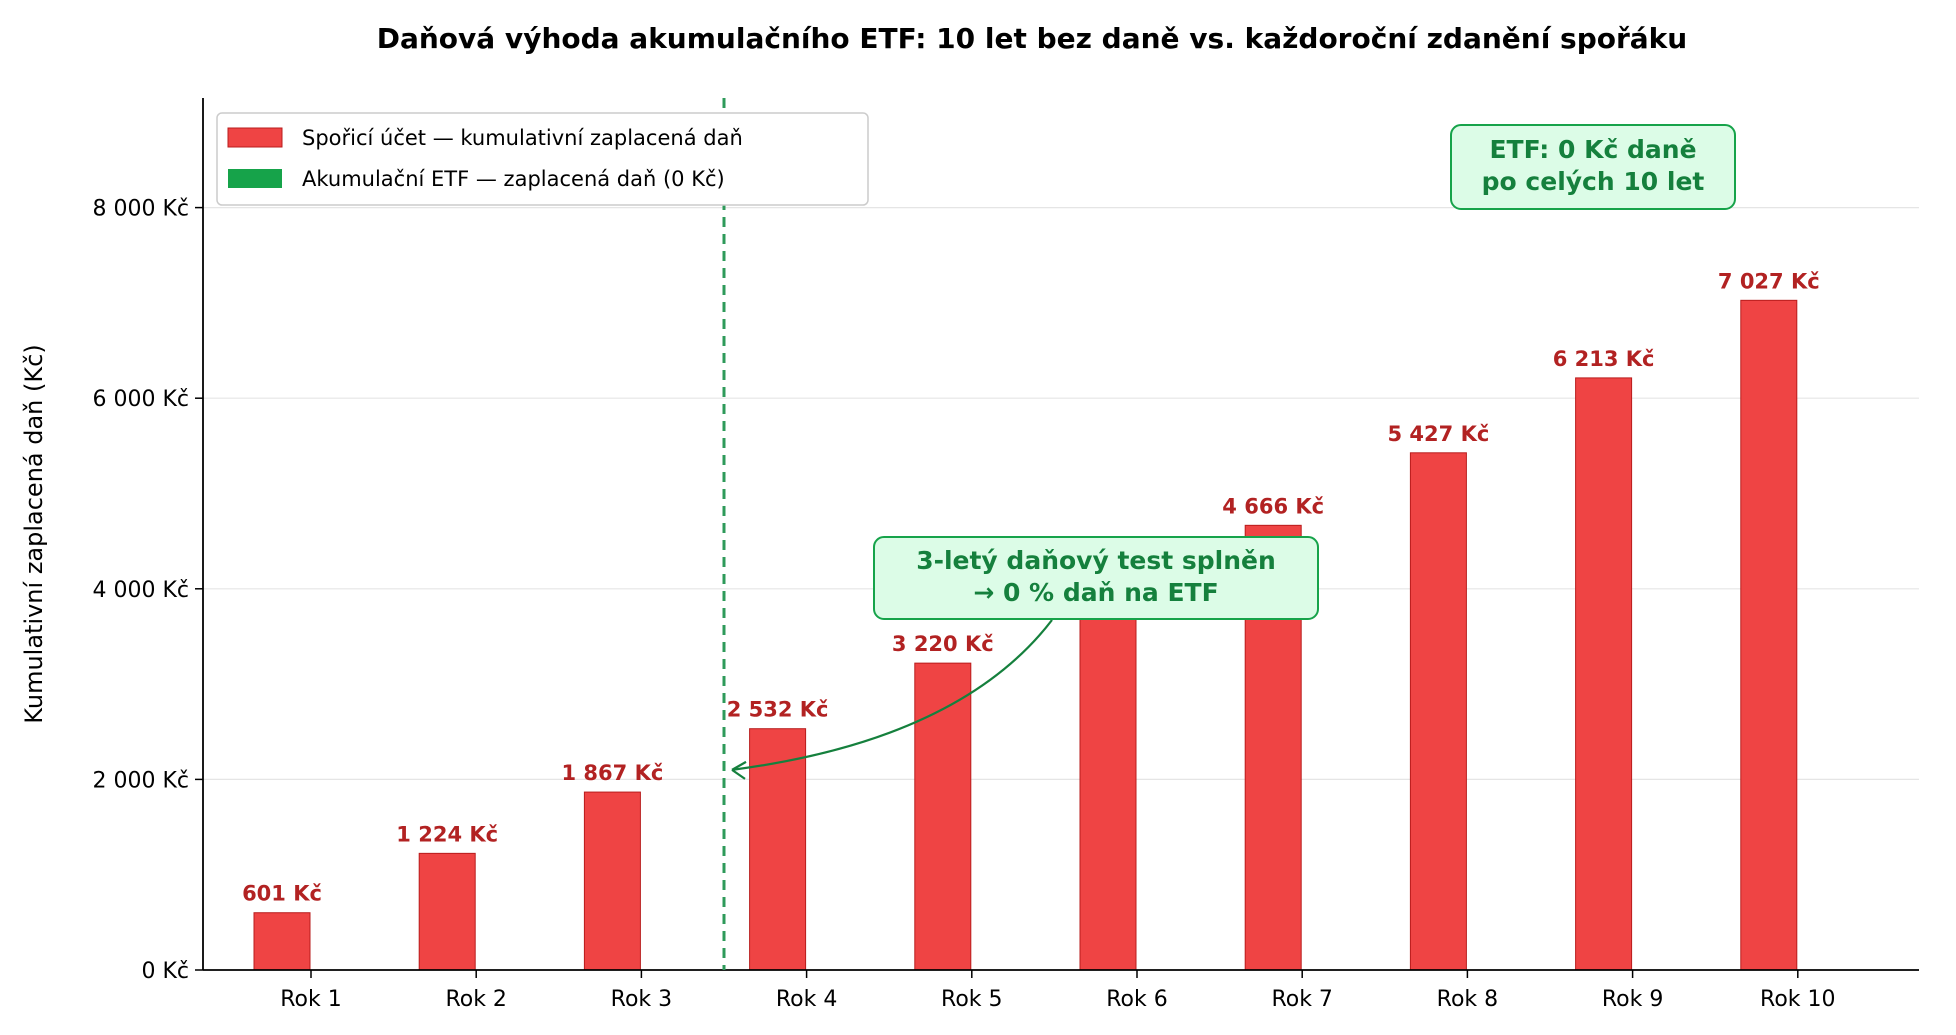 The image size is (1956, 1035). Describe the element at coordinates (1592, 149) in the screenshot. I see `etf-note-line: ETF: 0 Kč daně` at that location.